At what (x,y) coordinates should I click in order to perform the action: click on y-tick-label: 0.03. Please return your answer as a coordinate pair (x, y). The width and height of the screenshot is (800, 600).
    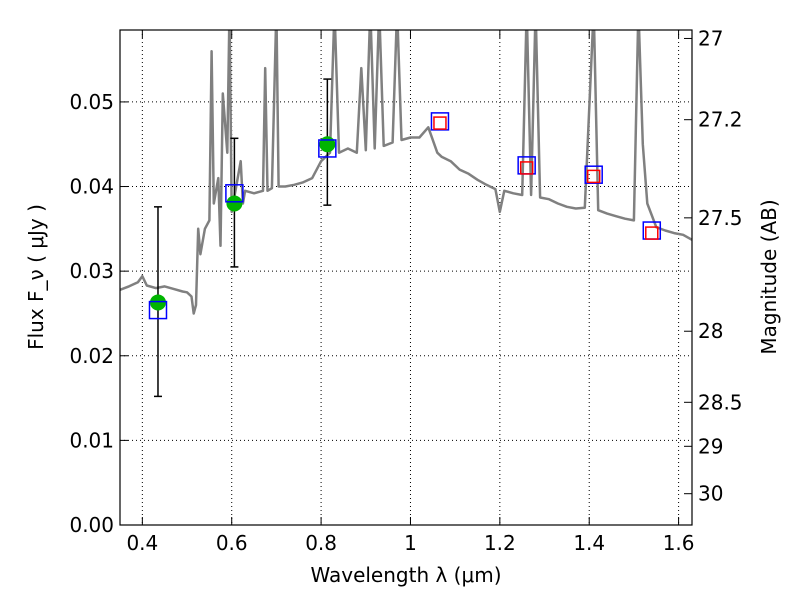
    Looking at the image, I should click on (91, 271).